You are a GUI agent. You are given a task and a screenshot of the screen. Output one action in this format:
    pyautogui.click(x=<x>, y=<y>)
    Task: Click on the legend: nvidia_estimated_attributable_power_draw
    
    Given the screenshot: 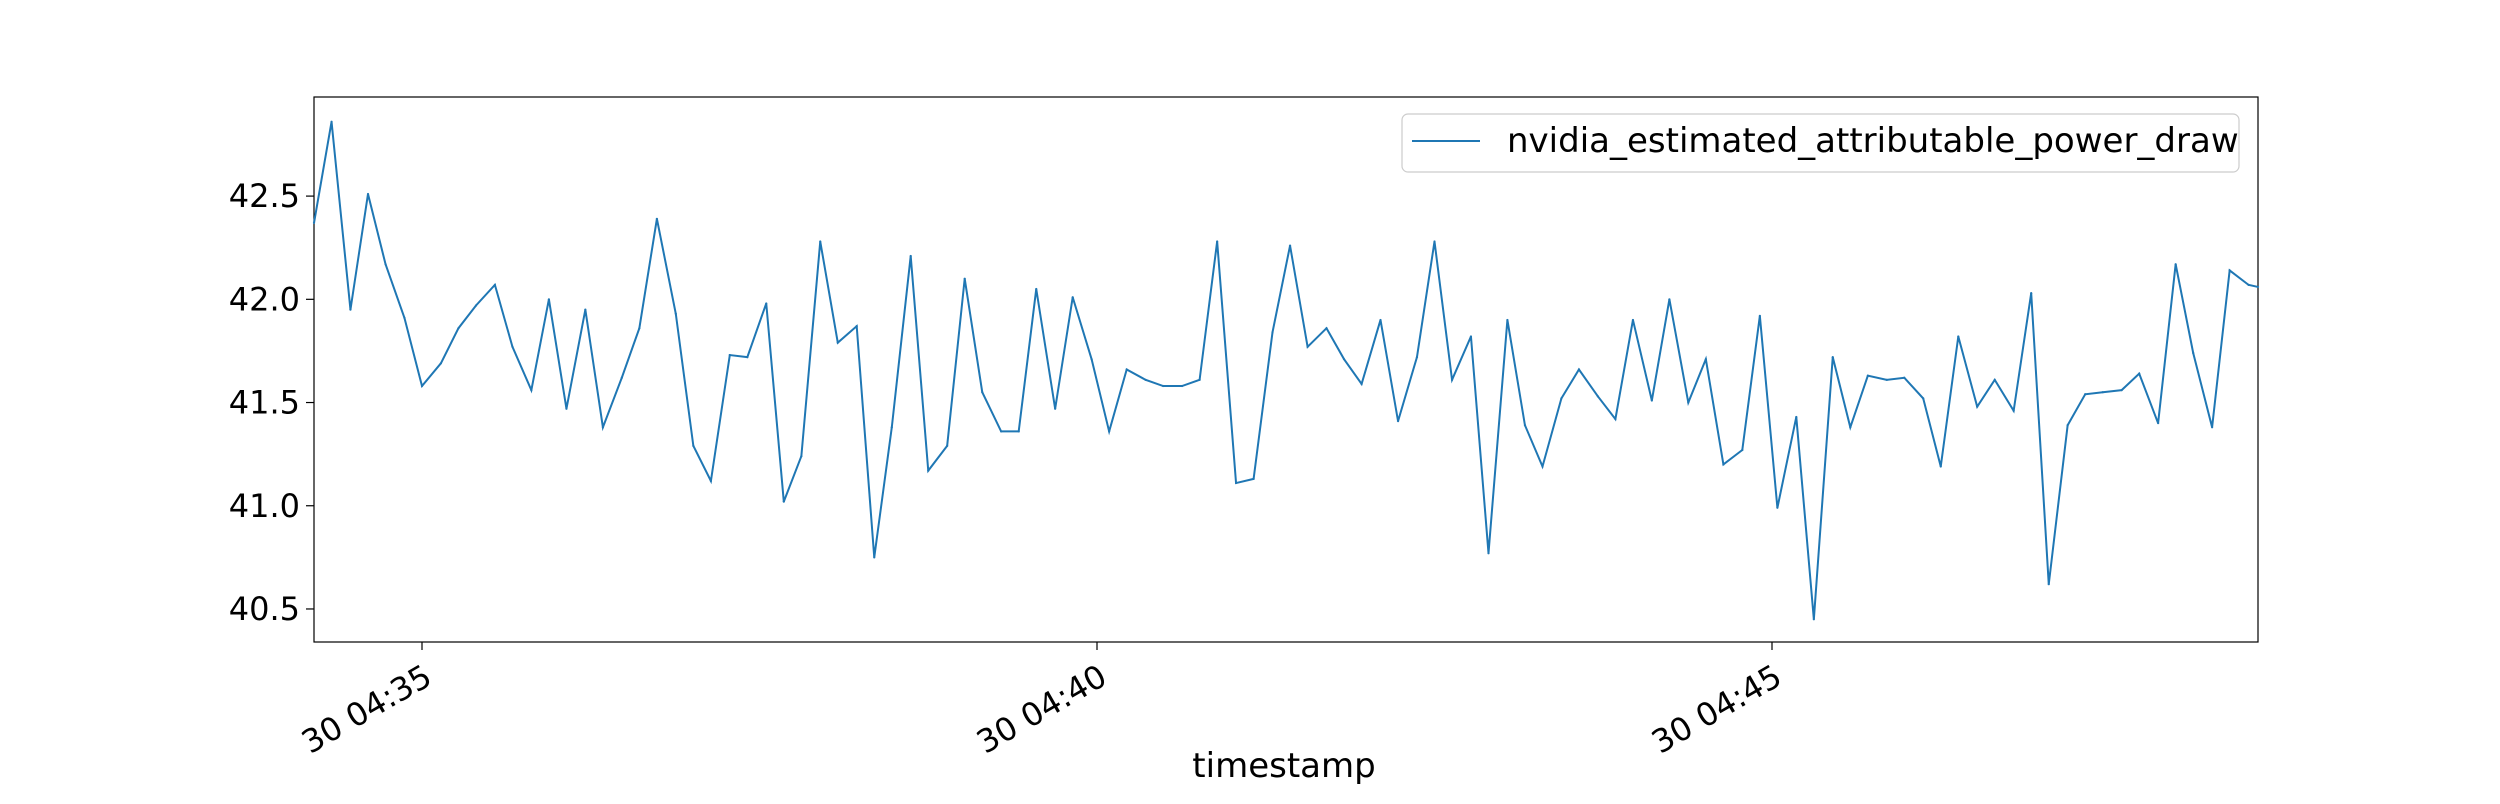 What is the action you would take?
    pyautogui.click(x=1820, y=143)
    